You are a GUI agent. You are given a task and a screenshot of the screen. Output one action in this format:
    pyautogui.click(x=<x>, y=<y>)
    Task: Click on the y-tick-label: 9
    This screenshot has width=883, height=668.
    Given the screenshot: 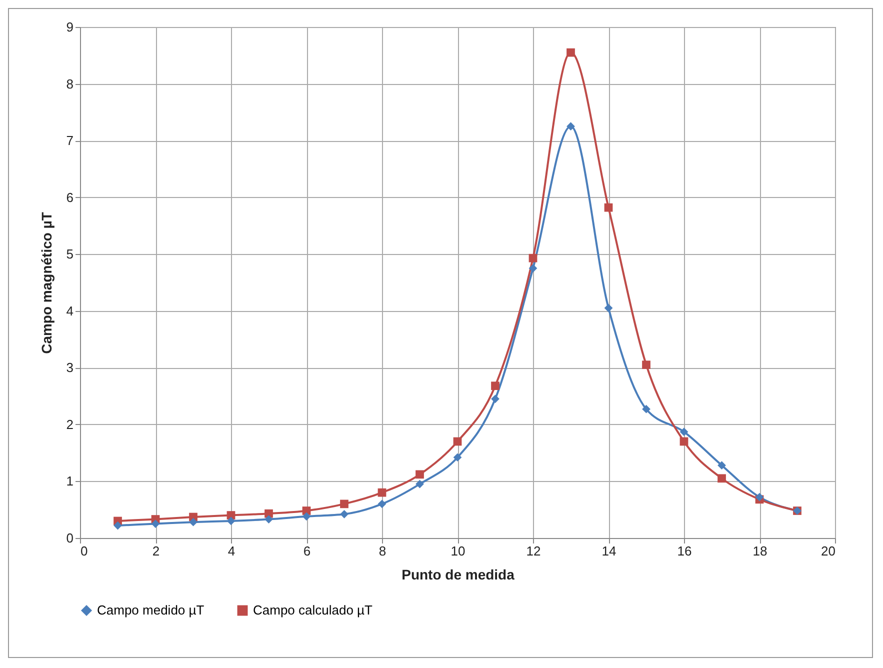 What is the action you would take?
    pyautogui.click(x=70, y=27)
    